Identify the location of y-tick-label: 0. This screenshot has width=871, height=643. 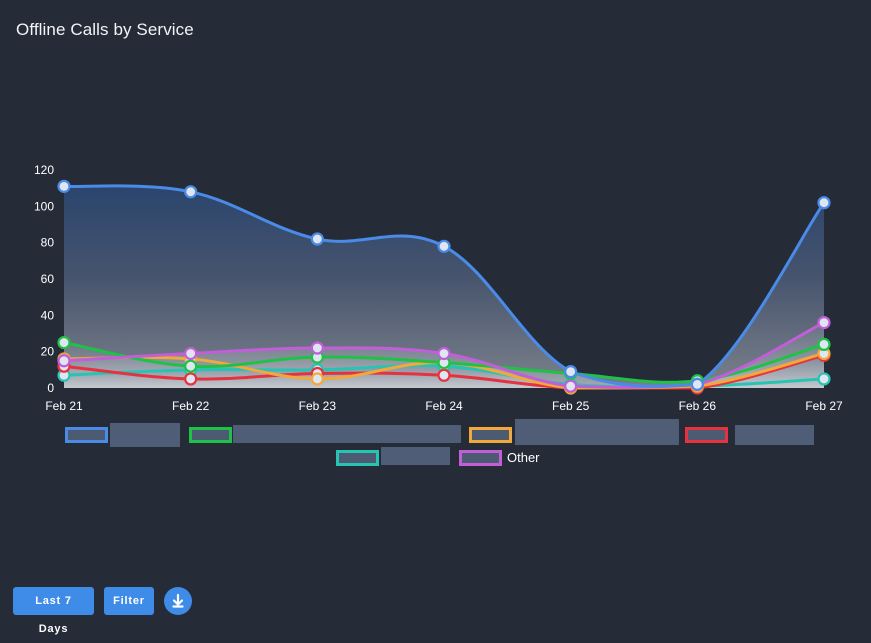
(50, 388).